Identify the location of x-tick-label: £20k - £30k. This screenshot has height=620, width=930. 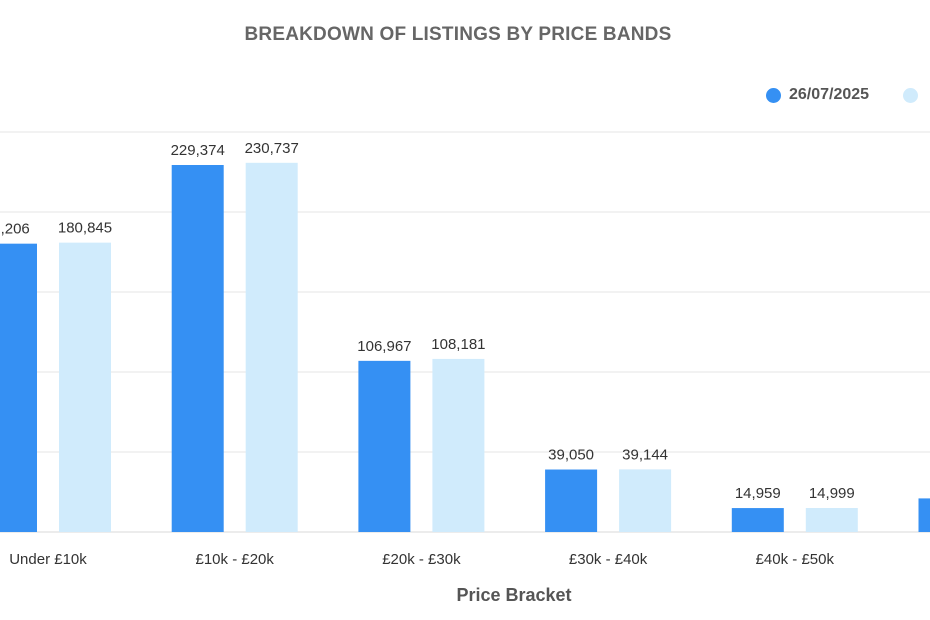
(421, 559).